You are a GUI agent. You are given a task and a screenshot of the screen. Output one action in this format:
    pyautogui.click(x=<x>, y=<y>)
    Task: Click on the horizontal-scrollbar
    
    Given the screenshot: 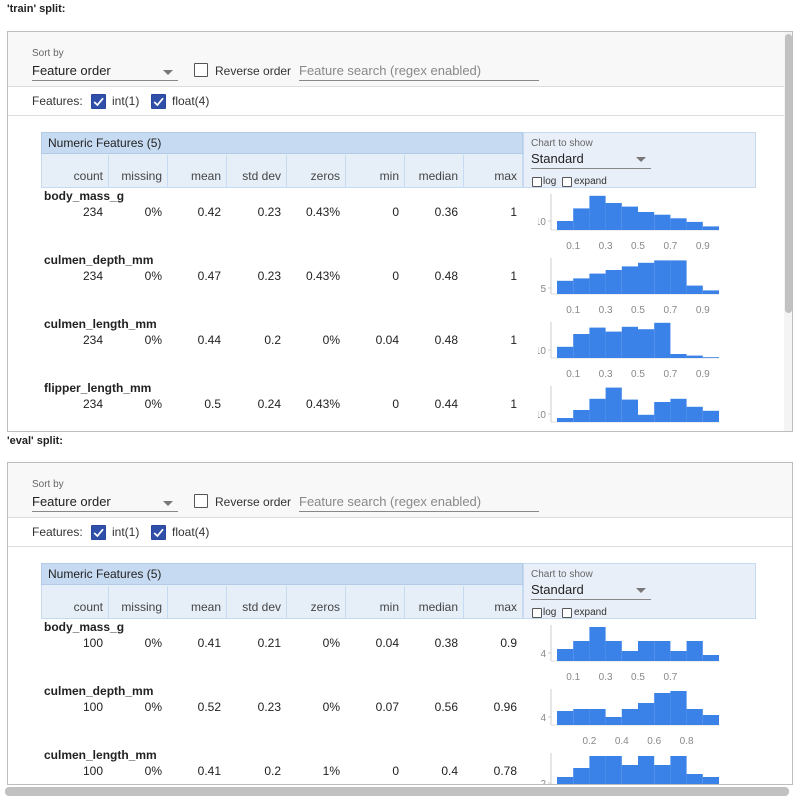 What is the action you would take?
    pyautogui.click(x=397, y=791)
    